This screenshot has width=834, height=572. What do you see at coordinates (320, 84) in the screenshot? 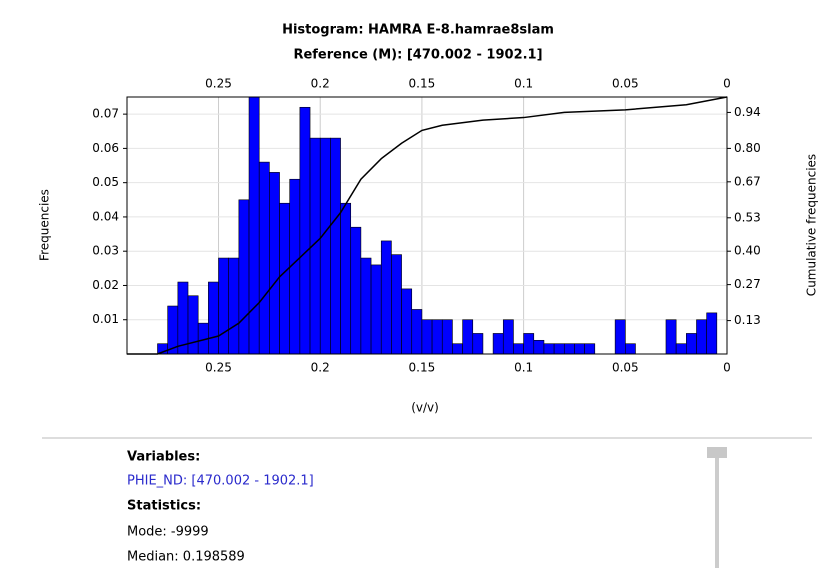
I see `x-top-tick-label: 0.2` at bounding box center [320, 84].